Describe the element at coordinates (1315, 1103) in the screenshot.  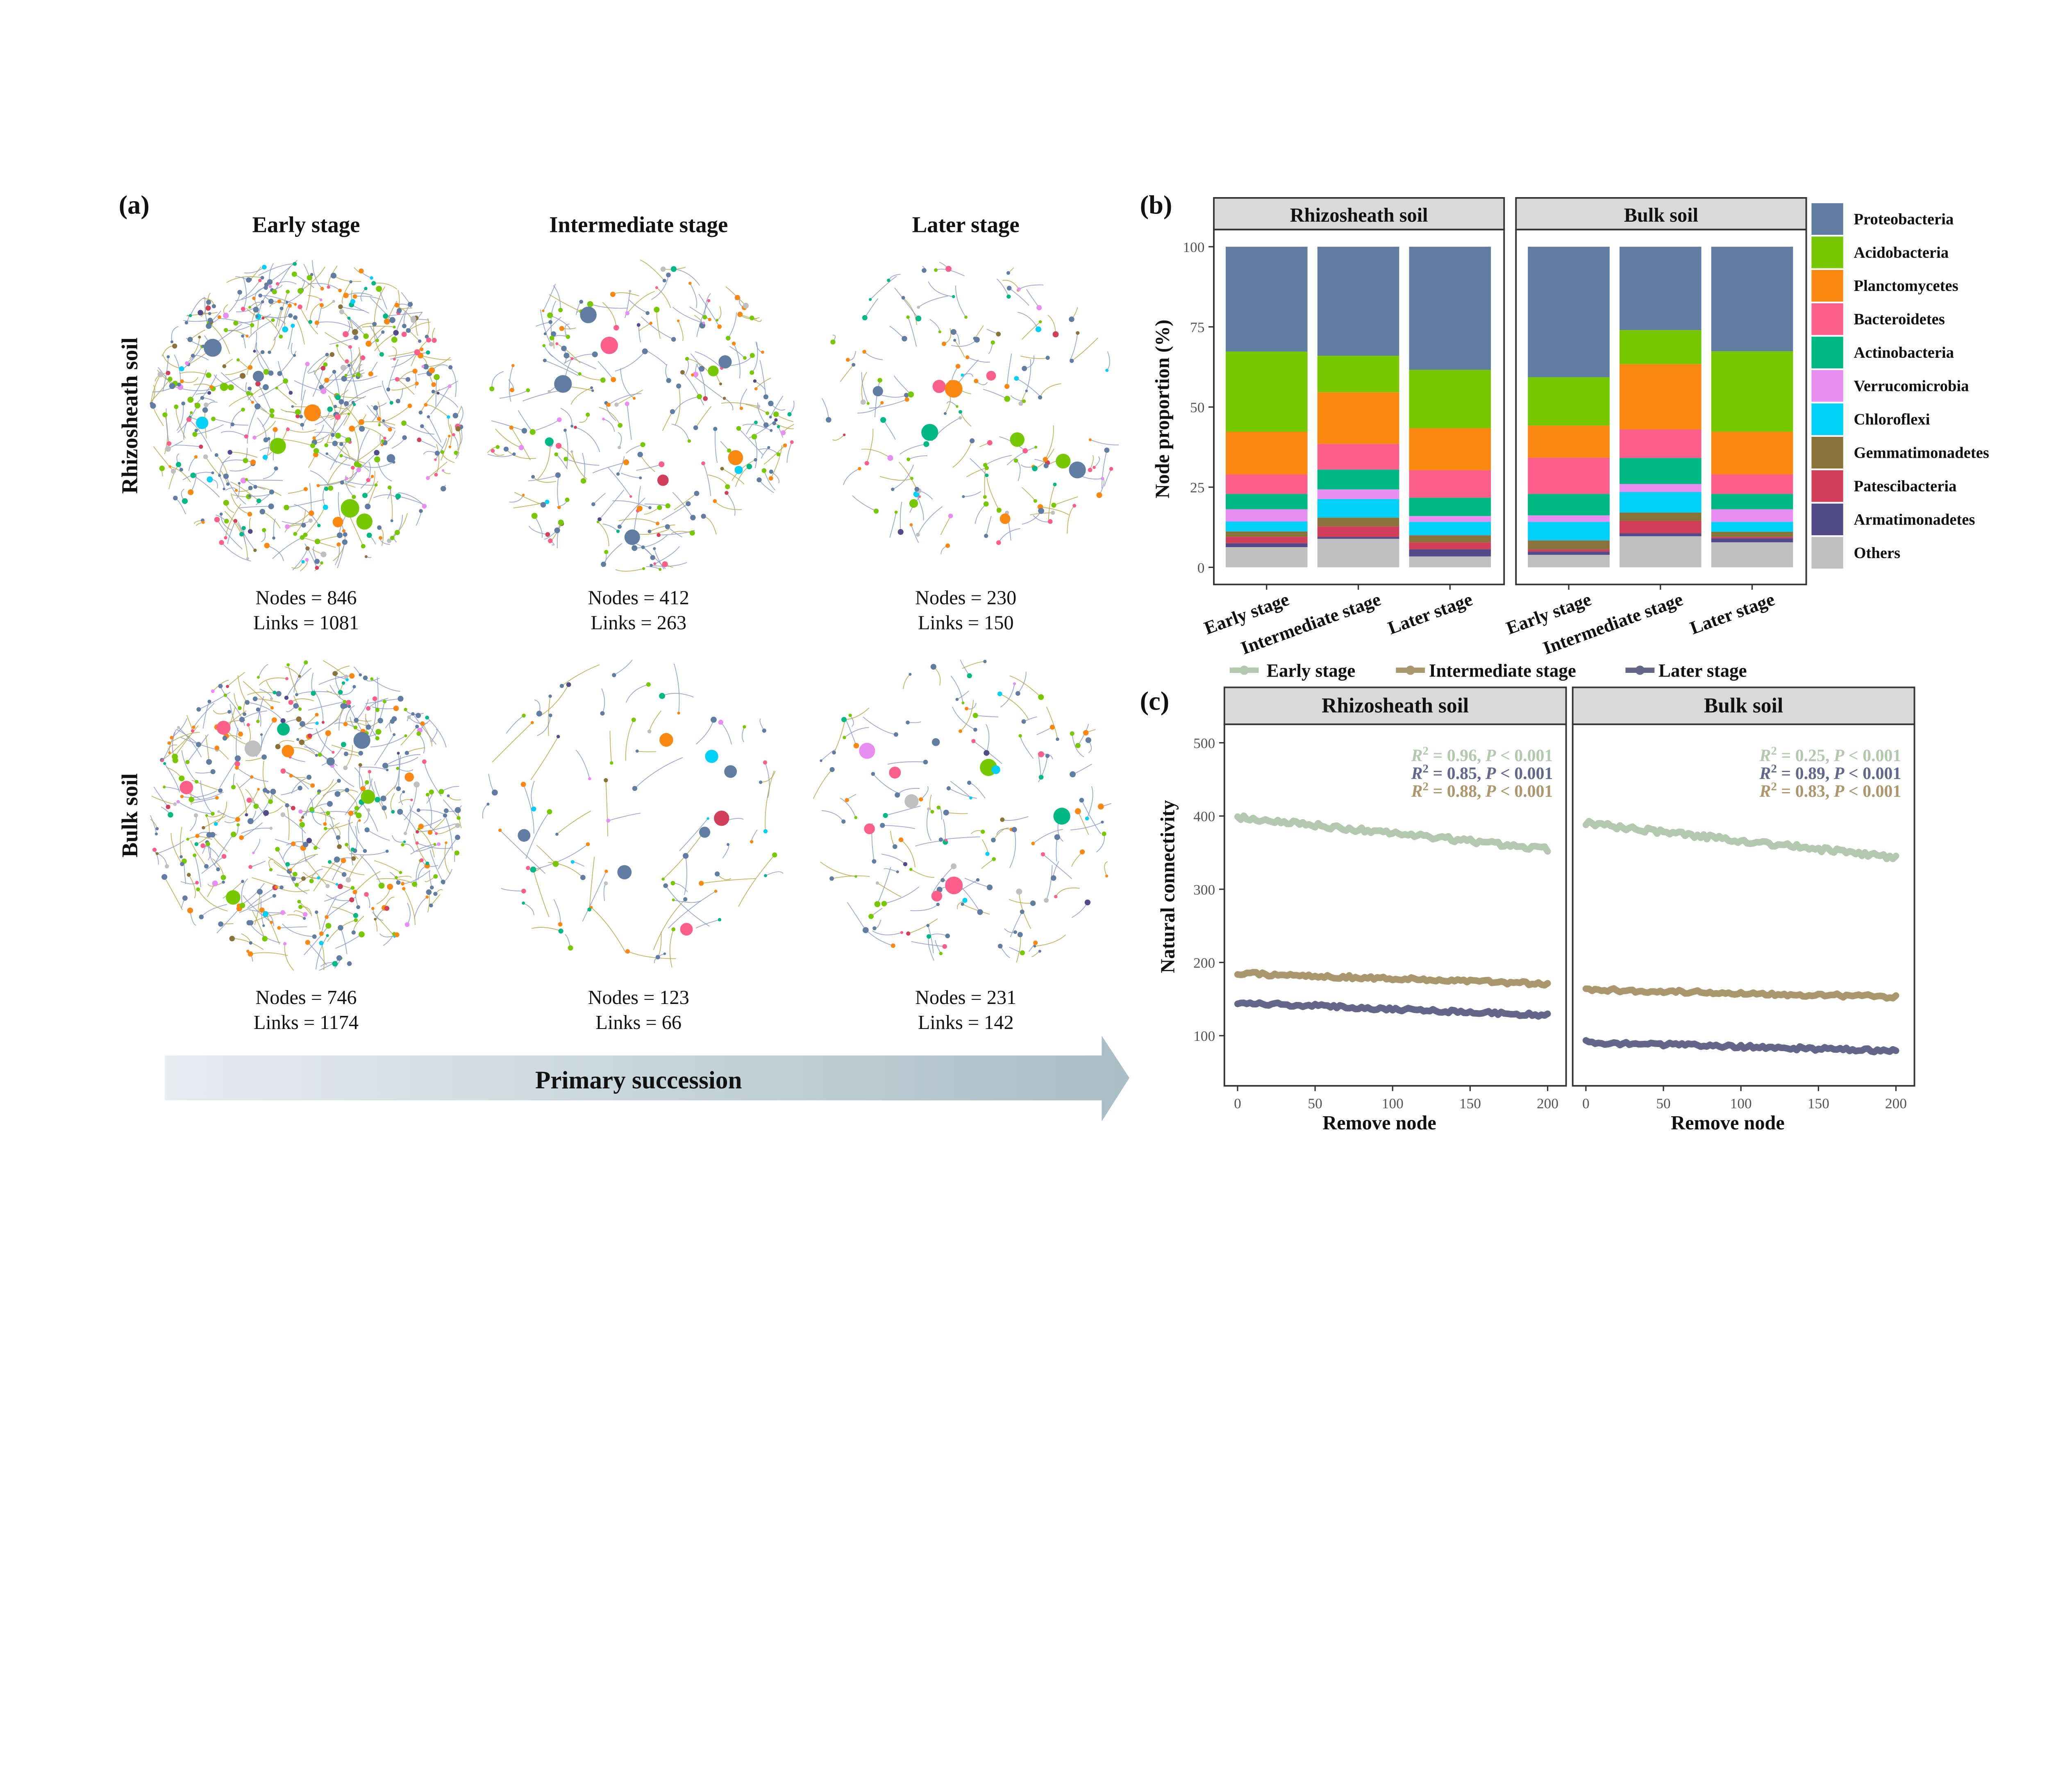
I see `x-tick-label: 50` at that location.